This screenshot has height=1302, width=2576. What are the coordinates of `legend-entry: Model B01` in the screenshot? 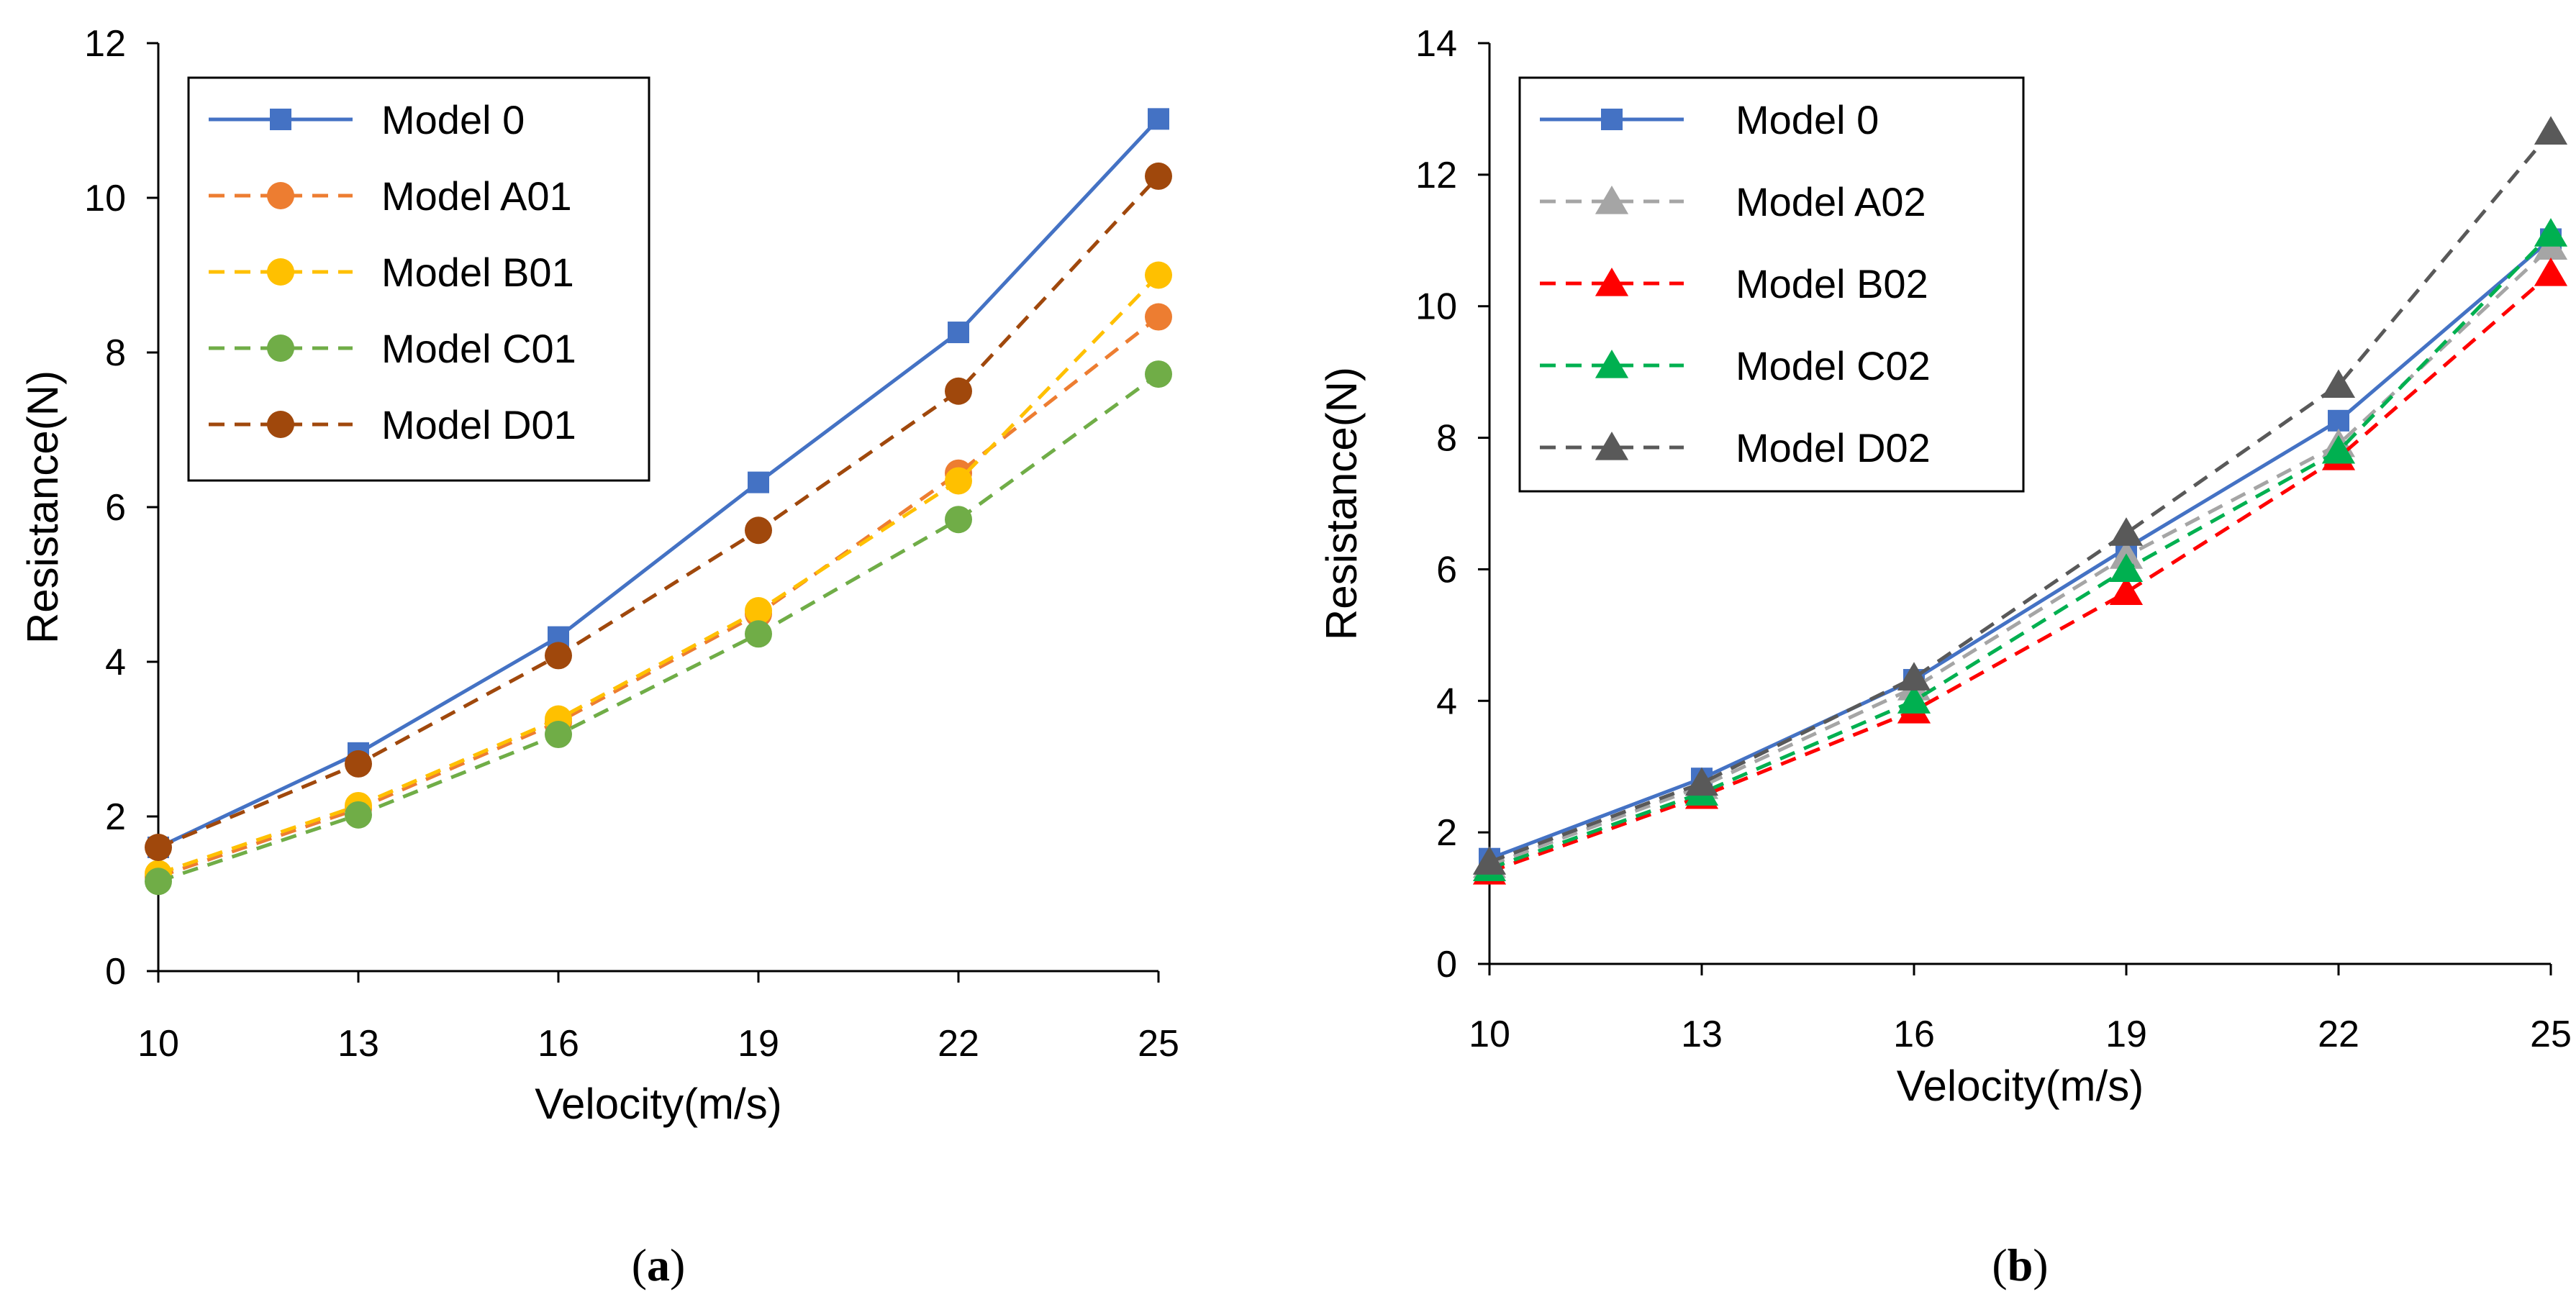 It's located at (391, 272).